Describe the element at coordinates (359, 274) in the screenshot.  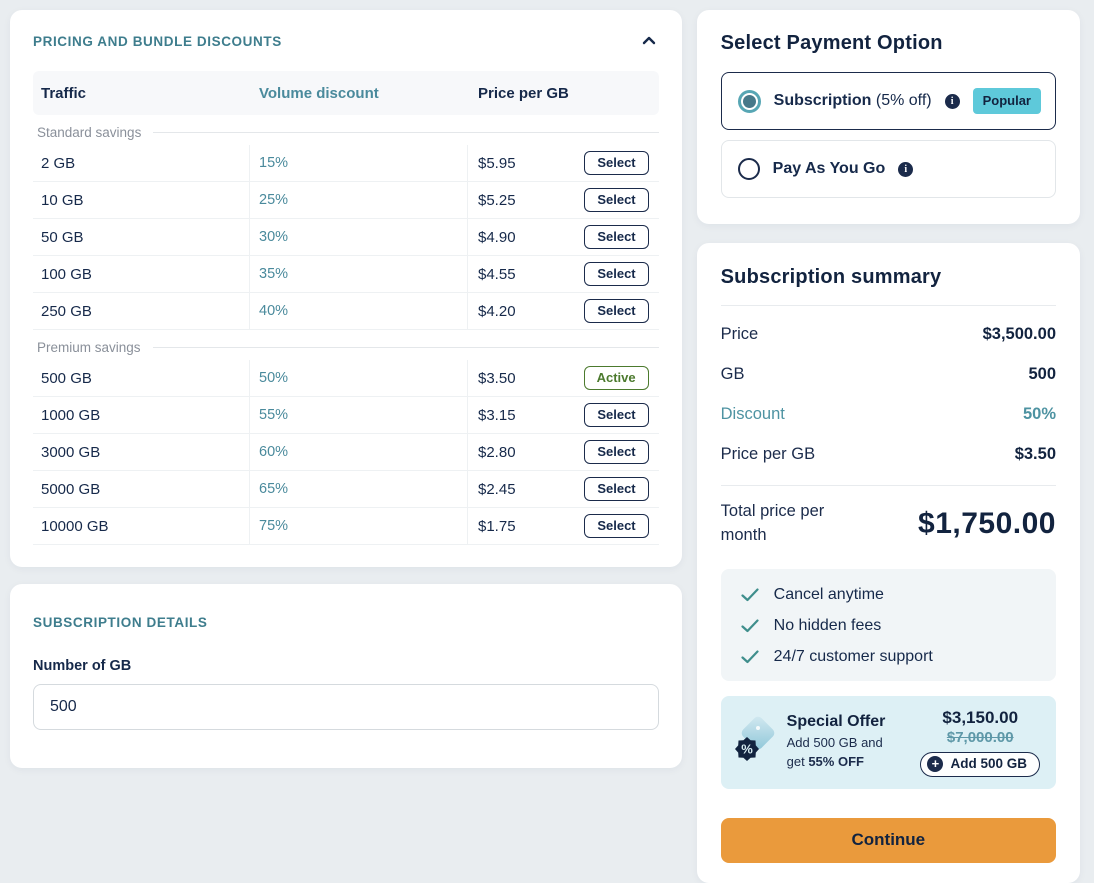
I see `discount-cell: 35%` at that location.